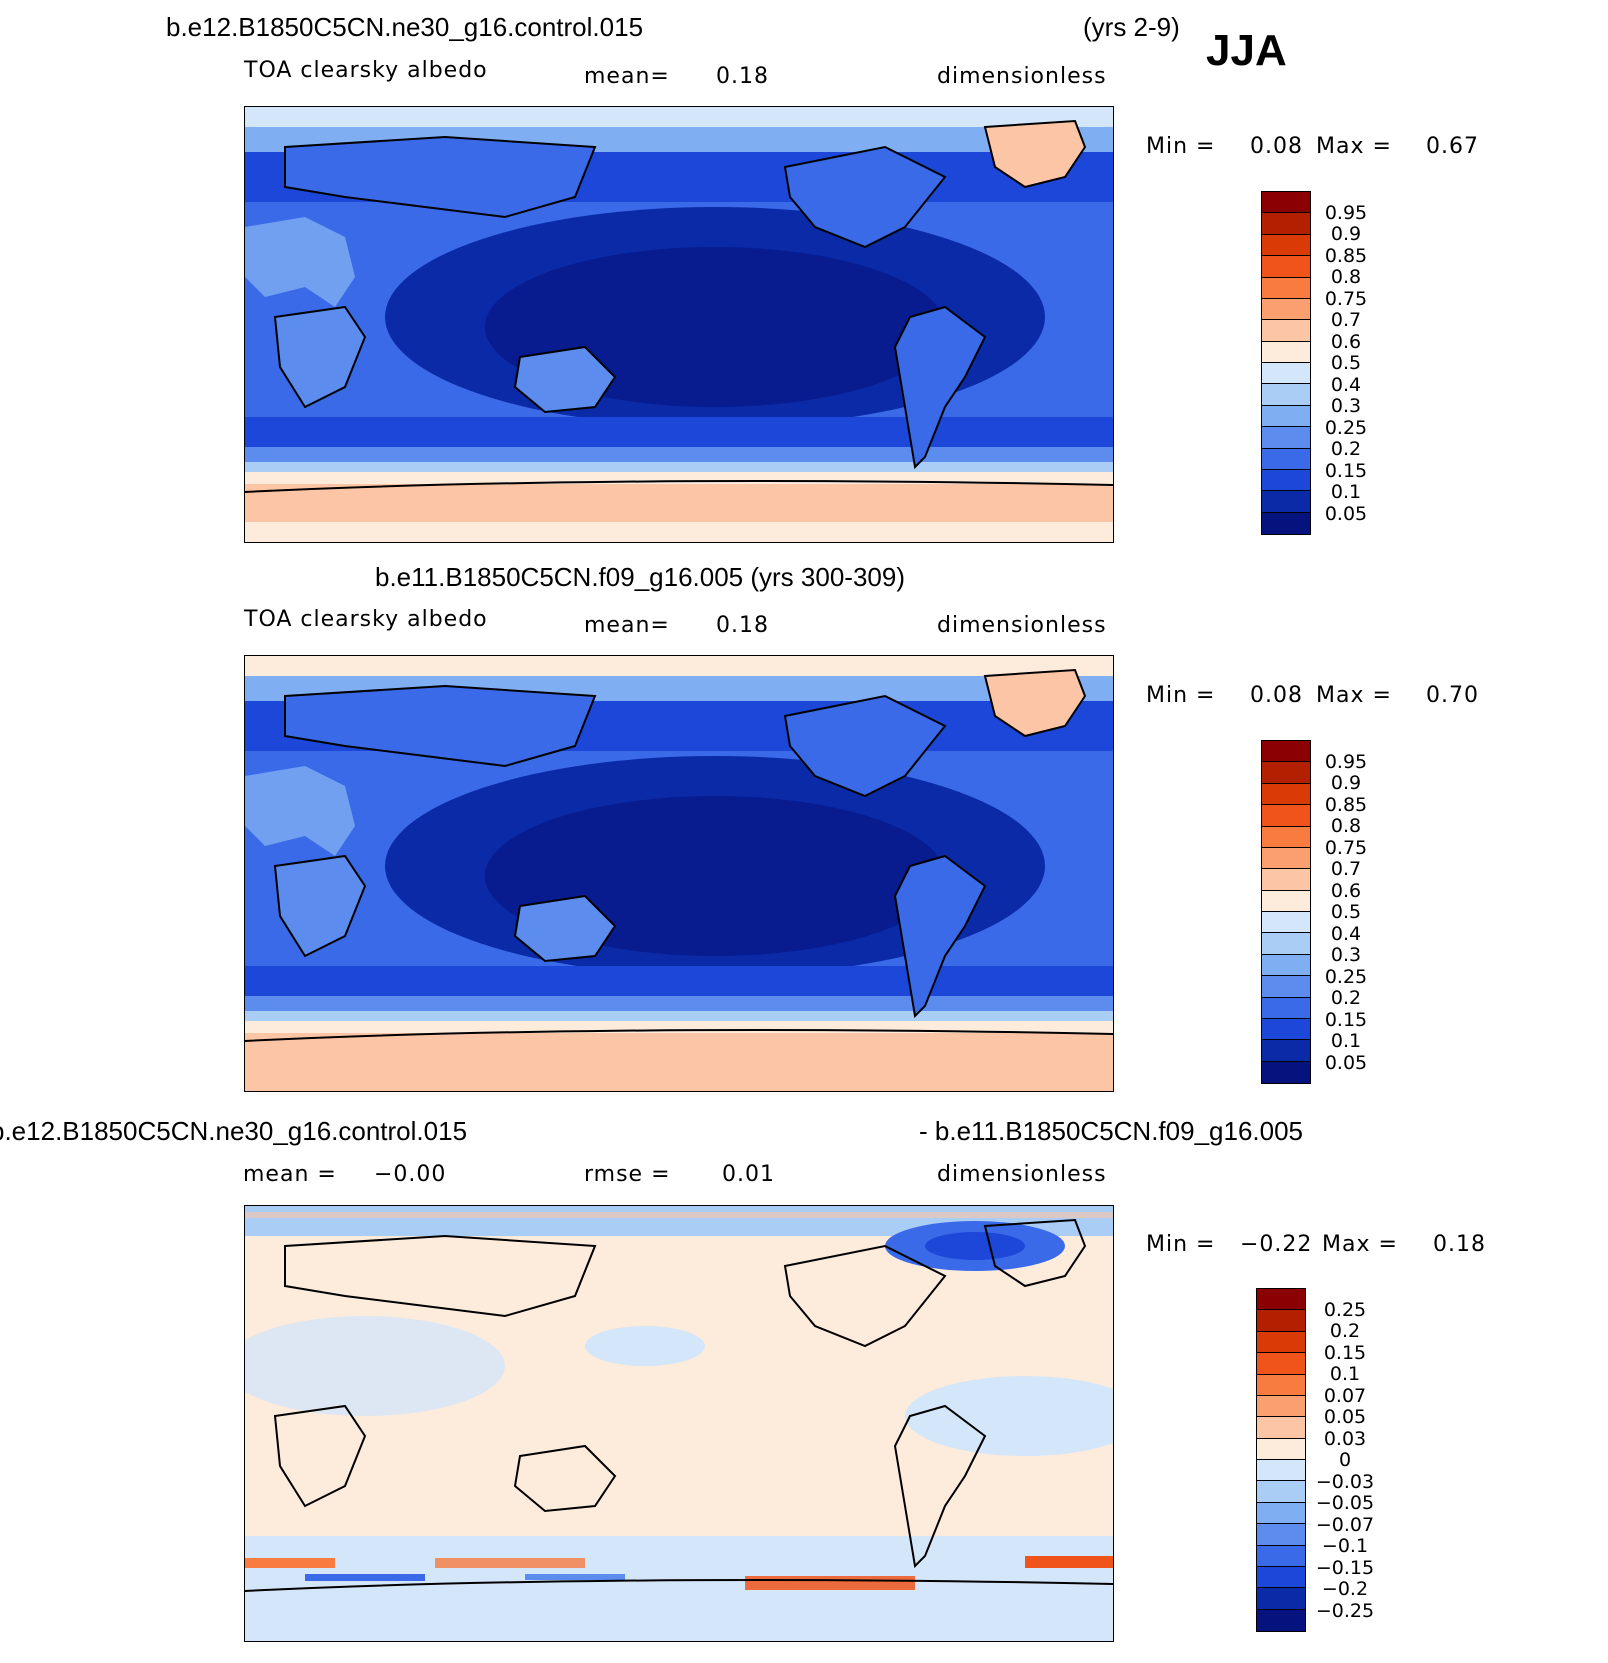 This screenshot has height=1663, width=1608. Describe the element at coordinates (1345, 1589) in the screenshot. I see `colorbar-tick-label: −0.2` at that location.